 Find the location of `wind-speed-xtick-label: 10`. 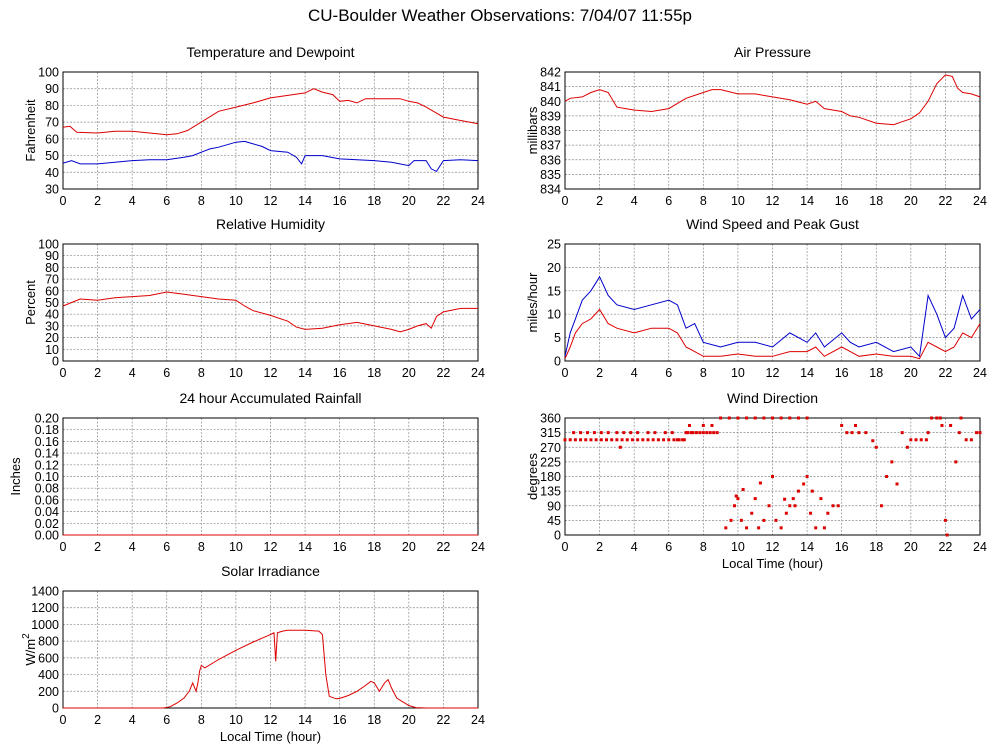

wind-speed-xtick-label: 10 is located at coordinates (738, 373).